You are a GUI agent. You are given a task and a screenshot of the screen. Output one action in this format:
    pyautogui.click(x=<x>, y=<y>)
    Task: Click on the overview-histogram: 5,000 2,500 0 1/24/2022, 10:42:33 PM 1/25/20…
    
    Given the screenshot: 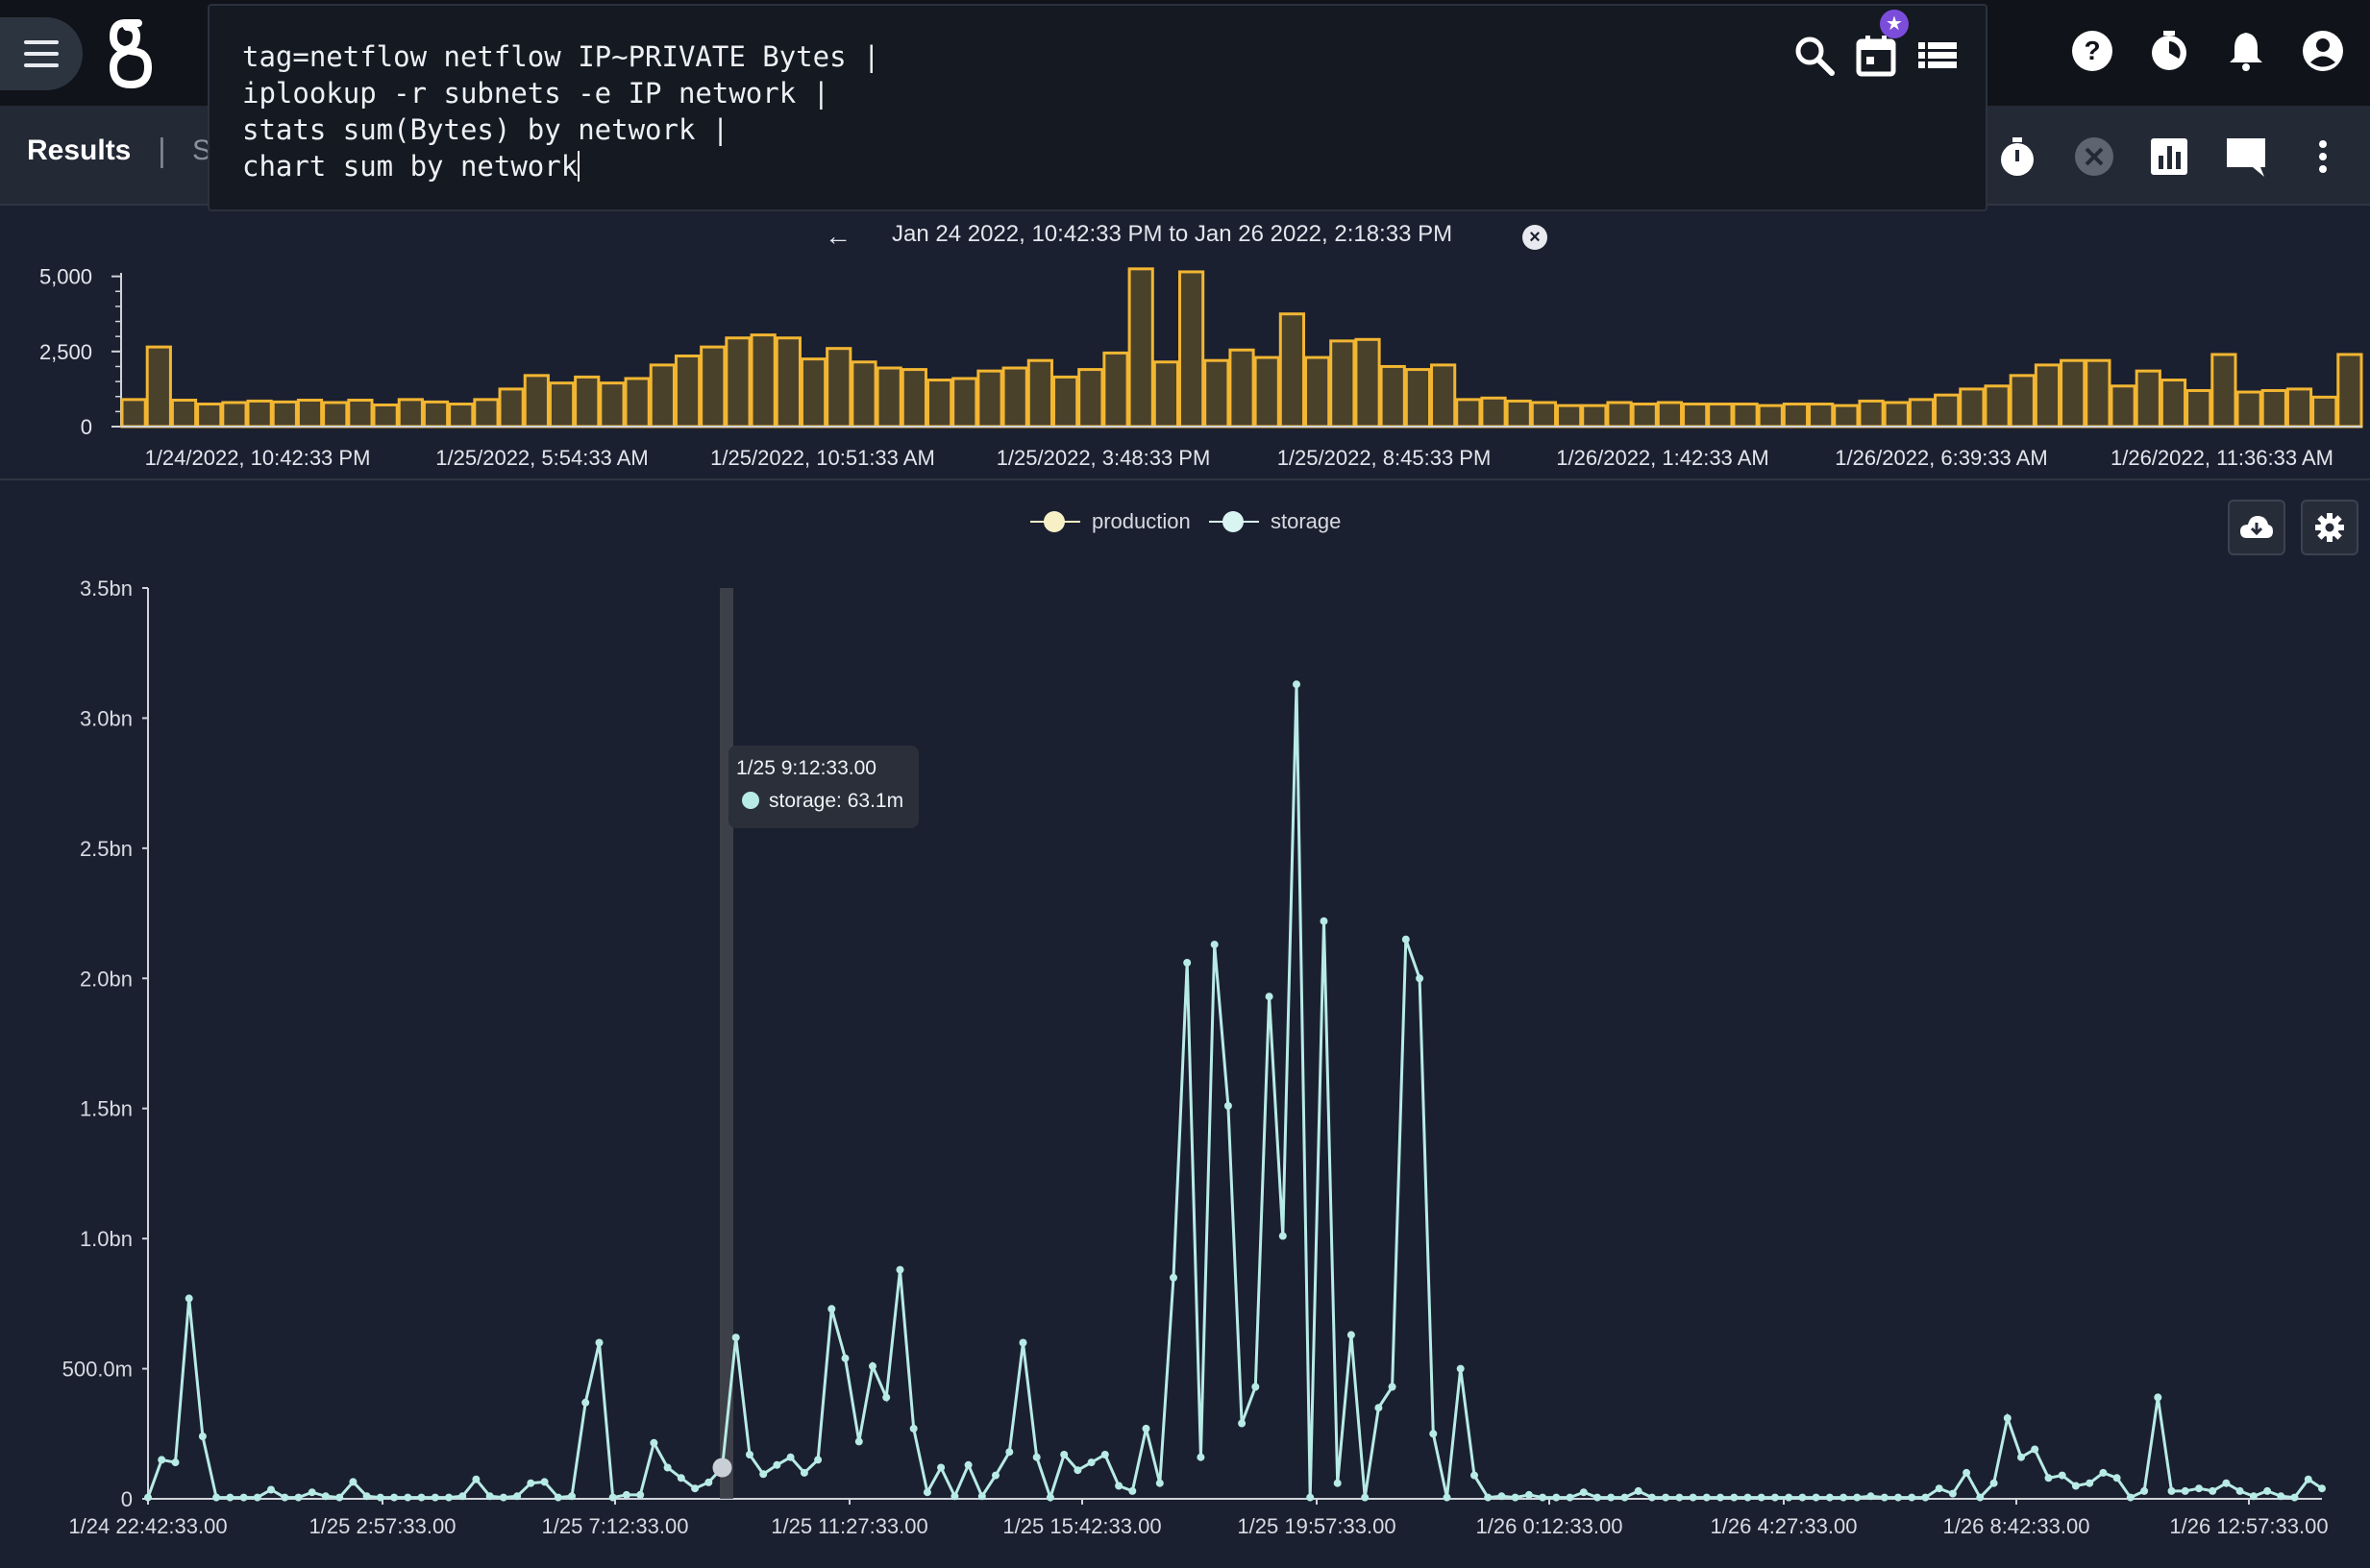 What is the action you would take?
    pyautogui.click(x=1185, y=366)
    